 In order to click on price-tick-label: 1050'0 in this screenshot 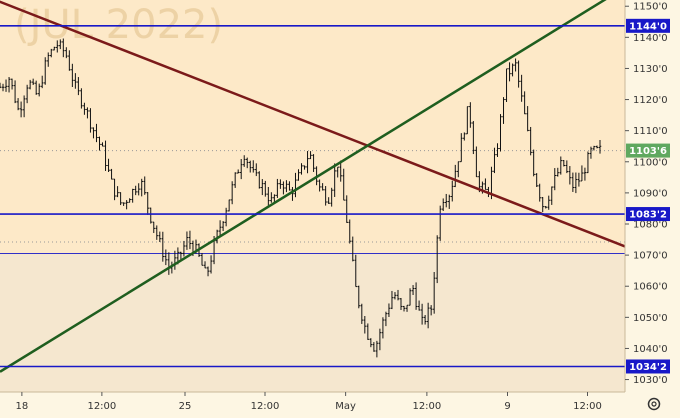, I will do `click(650, 318)`.